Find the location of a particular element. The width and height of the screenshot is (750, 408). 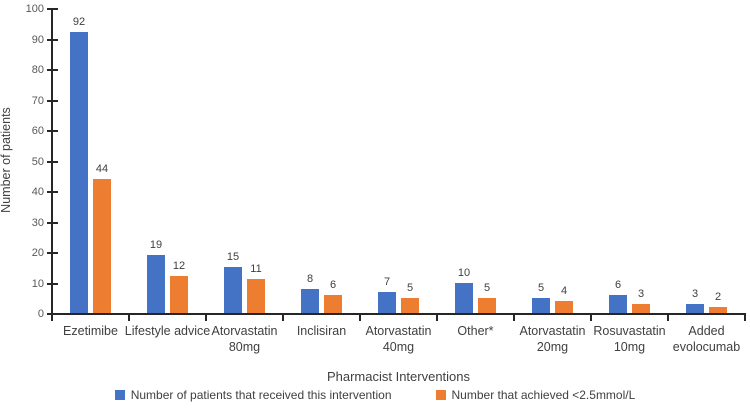

category-label-line: Lifestyle advice is located at coordinates (167, 331).